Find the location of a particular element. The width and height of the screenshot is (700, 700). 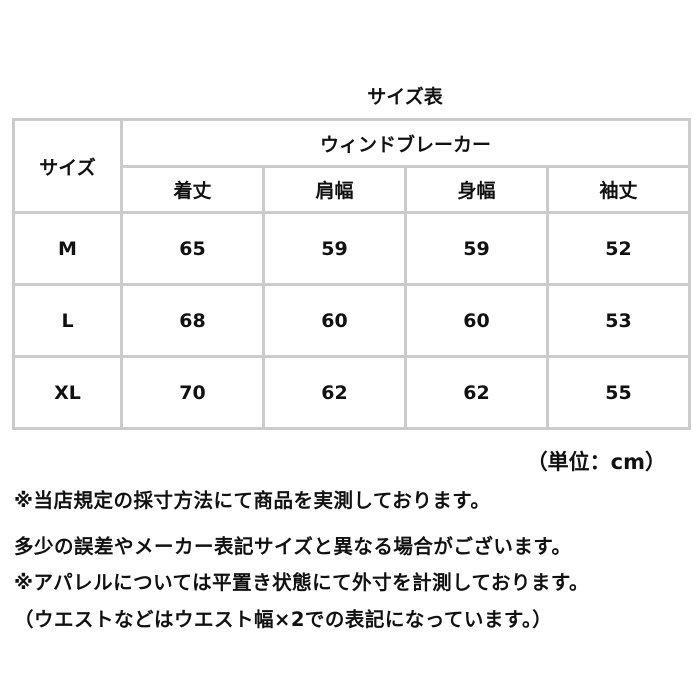

value-cell: 70 is located at coordinates (192, 392).